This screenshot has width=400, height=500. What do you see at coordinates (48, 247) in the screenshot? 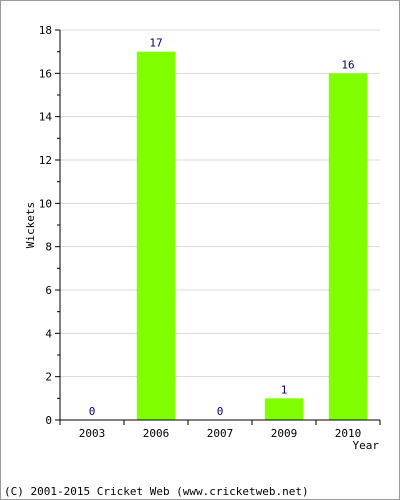
I see `y-tick-label: 8` at bounding box center [48, 247].